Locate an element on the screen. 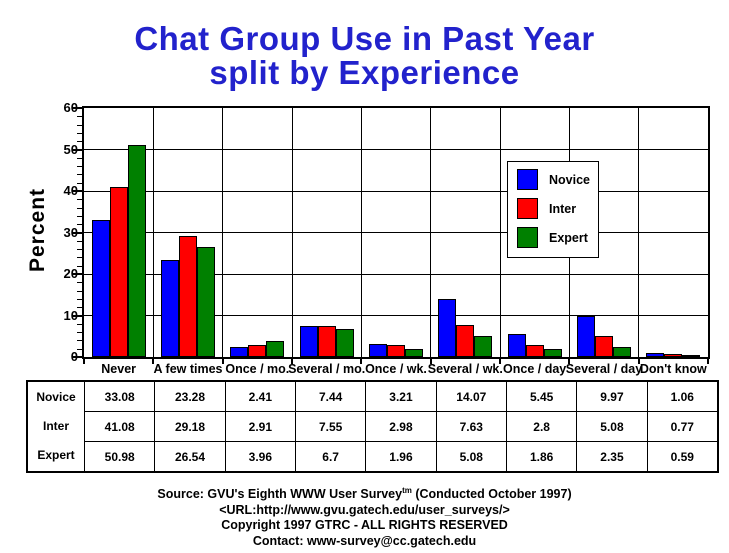 Image resolution: width=729 pixels, height=553 pixels. footer-source-date: (Conducted October 1997) is located at coordinates (491, 494).